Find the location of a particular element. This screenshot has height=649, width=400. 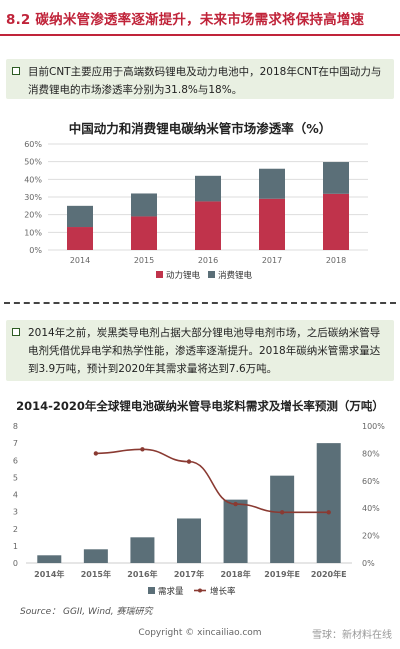

chart1-y-tick-label: 40% is located at coordinates (33, 179).